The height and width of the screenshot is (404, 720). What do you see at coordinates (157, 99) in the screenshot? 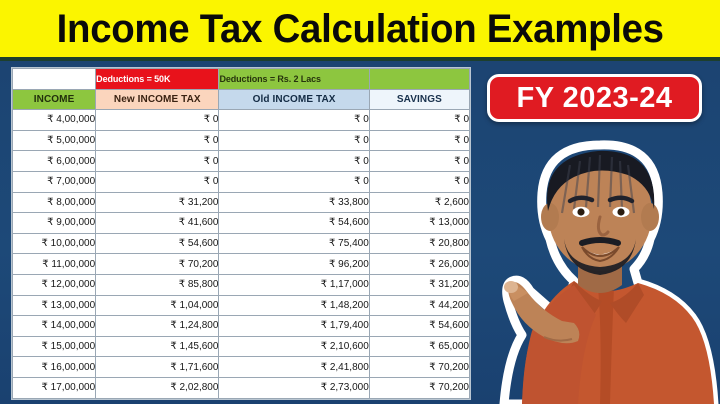
I see `column-header-new-tax: New INCOME TAX` at bounding box center [157, 99].